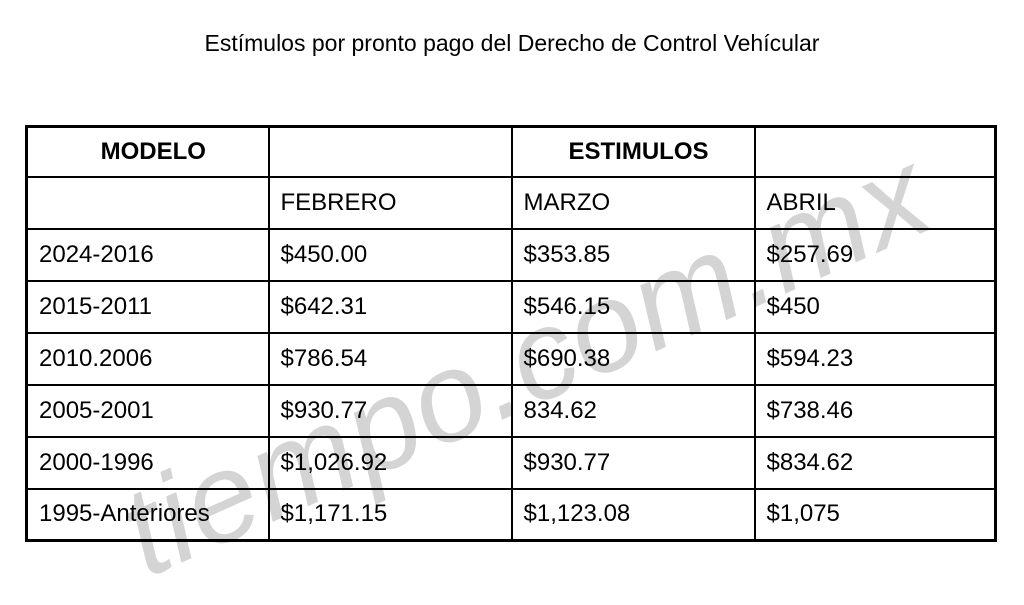 This screenshot has width=1024, height=605. I want to click on header-cell-estimulos: ESTIMULOS, so click(633, 151).